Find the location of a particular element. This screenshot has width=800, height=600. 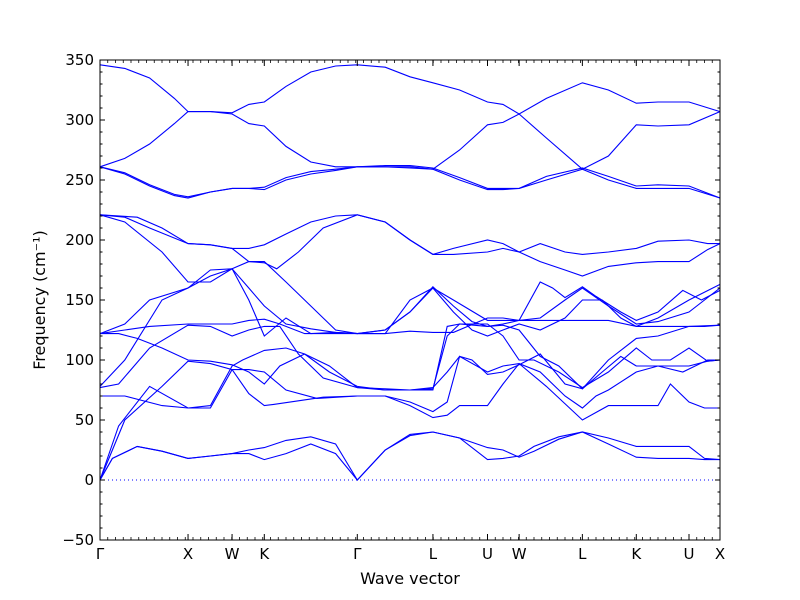

y-tick-label: 0 is located at coordinates (89, 480).